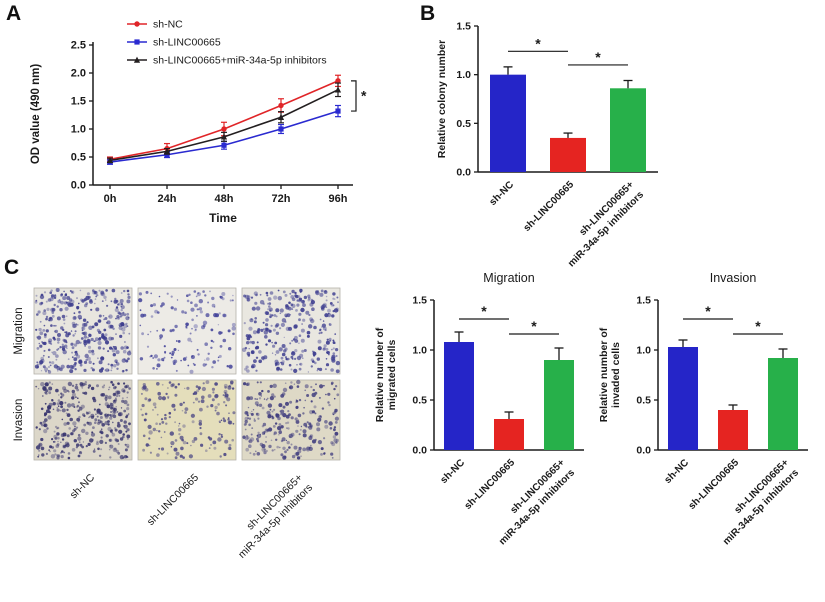  I want to click on svg-text: invaded cells, so click(616, 375).